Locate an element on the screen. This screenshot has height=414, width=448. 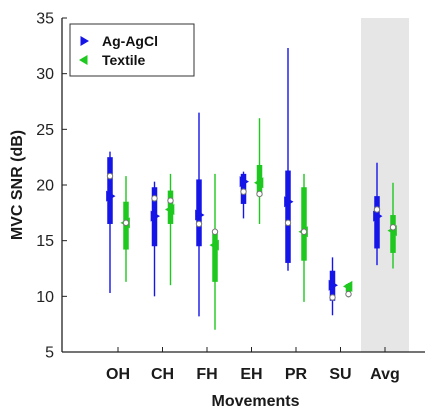
iqr-textile-pr is located at coordinates (304, 224).